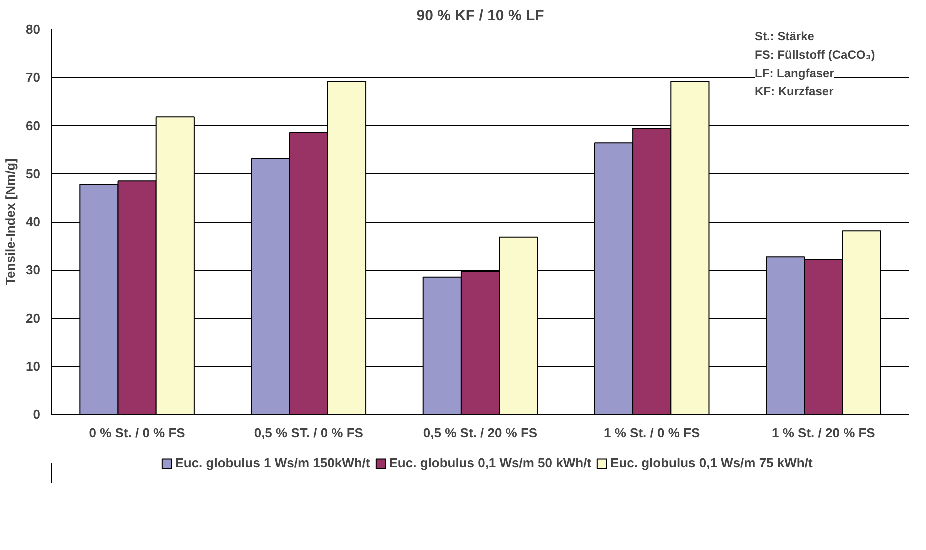 The height and width of the screenshot is (550, 926). Describe the element at coordinates (33, 126) in the screenshot. I see `y-tick-label: 60` at that location.